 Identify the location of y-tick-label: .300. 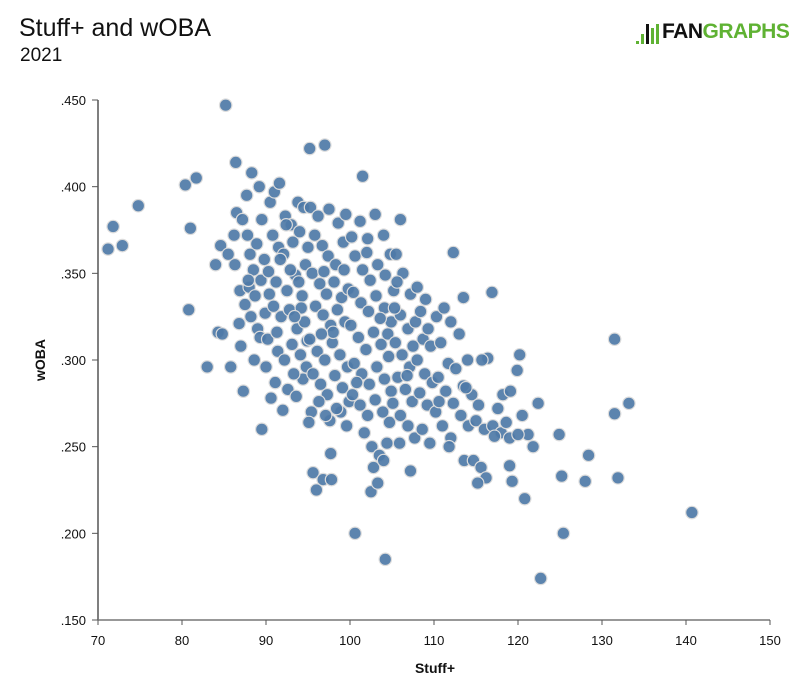
(73, 360).